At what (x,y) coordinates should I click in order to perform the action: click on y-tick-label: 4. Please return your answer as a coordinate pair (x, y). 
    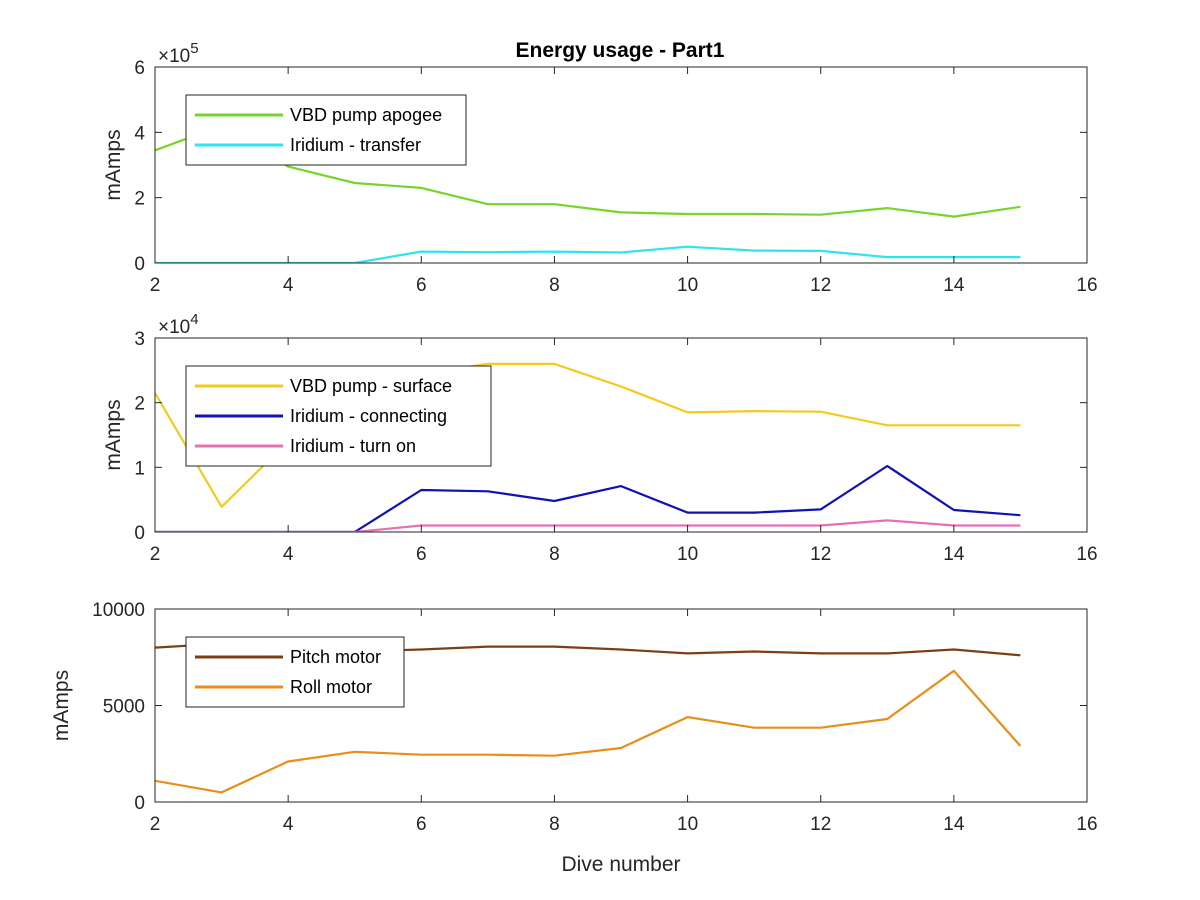
    Looking at the image, I should click on (139, 133).